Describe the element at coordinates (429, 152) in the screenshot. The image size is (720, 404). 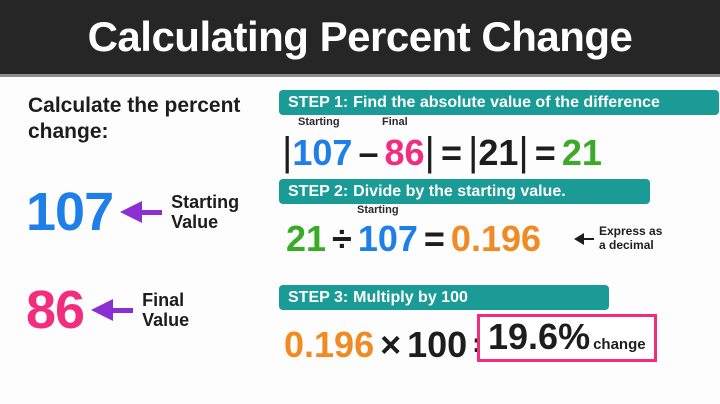
I see `eq1-abs-close: |` at that location.